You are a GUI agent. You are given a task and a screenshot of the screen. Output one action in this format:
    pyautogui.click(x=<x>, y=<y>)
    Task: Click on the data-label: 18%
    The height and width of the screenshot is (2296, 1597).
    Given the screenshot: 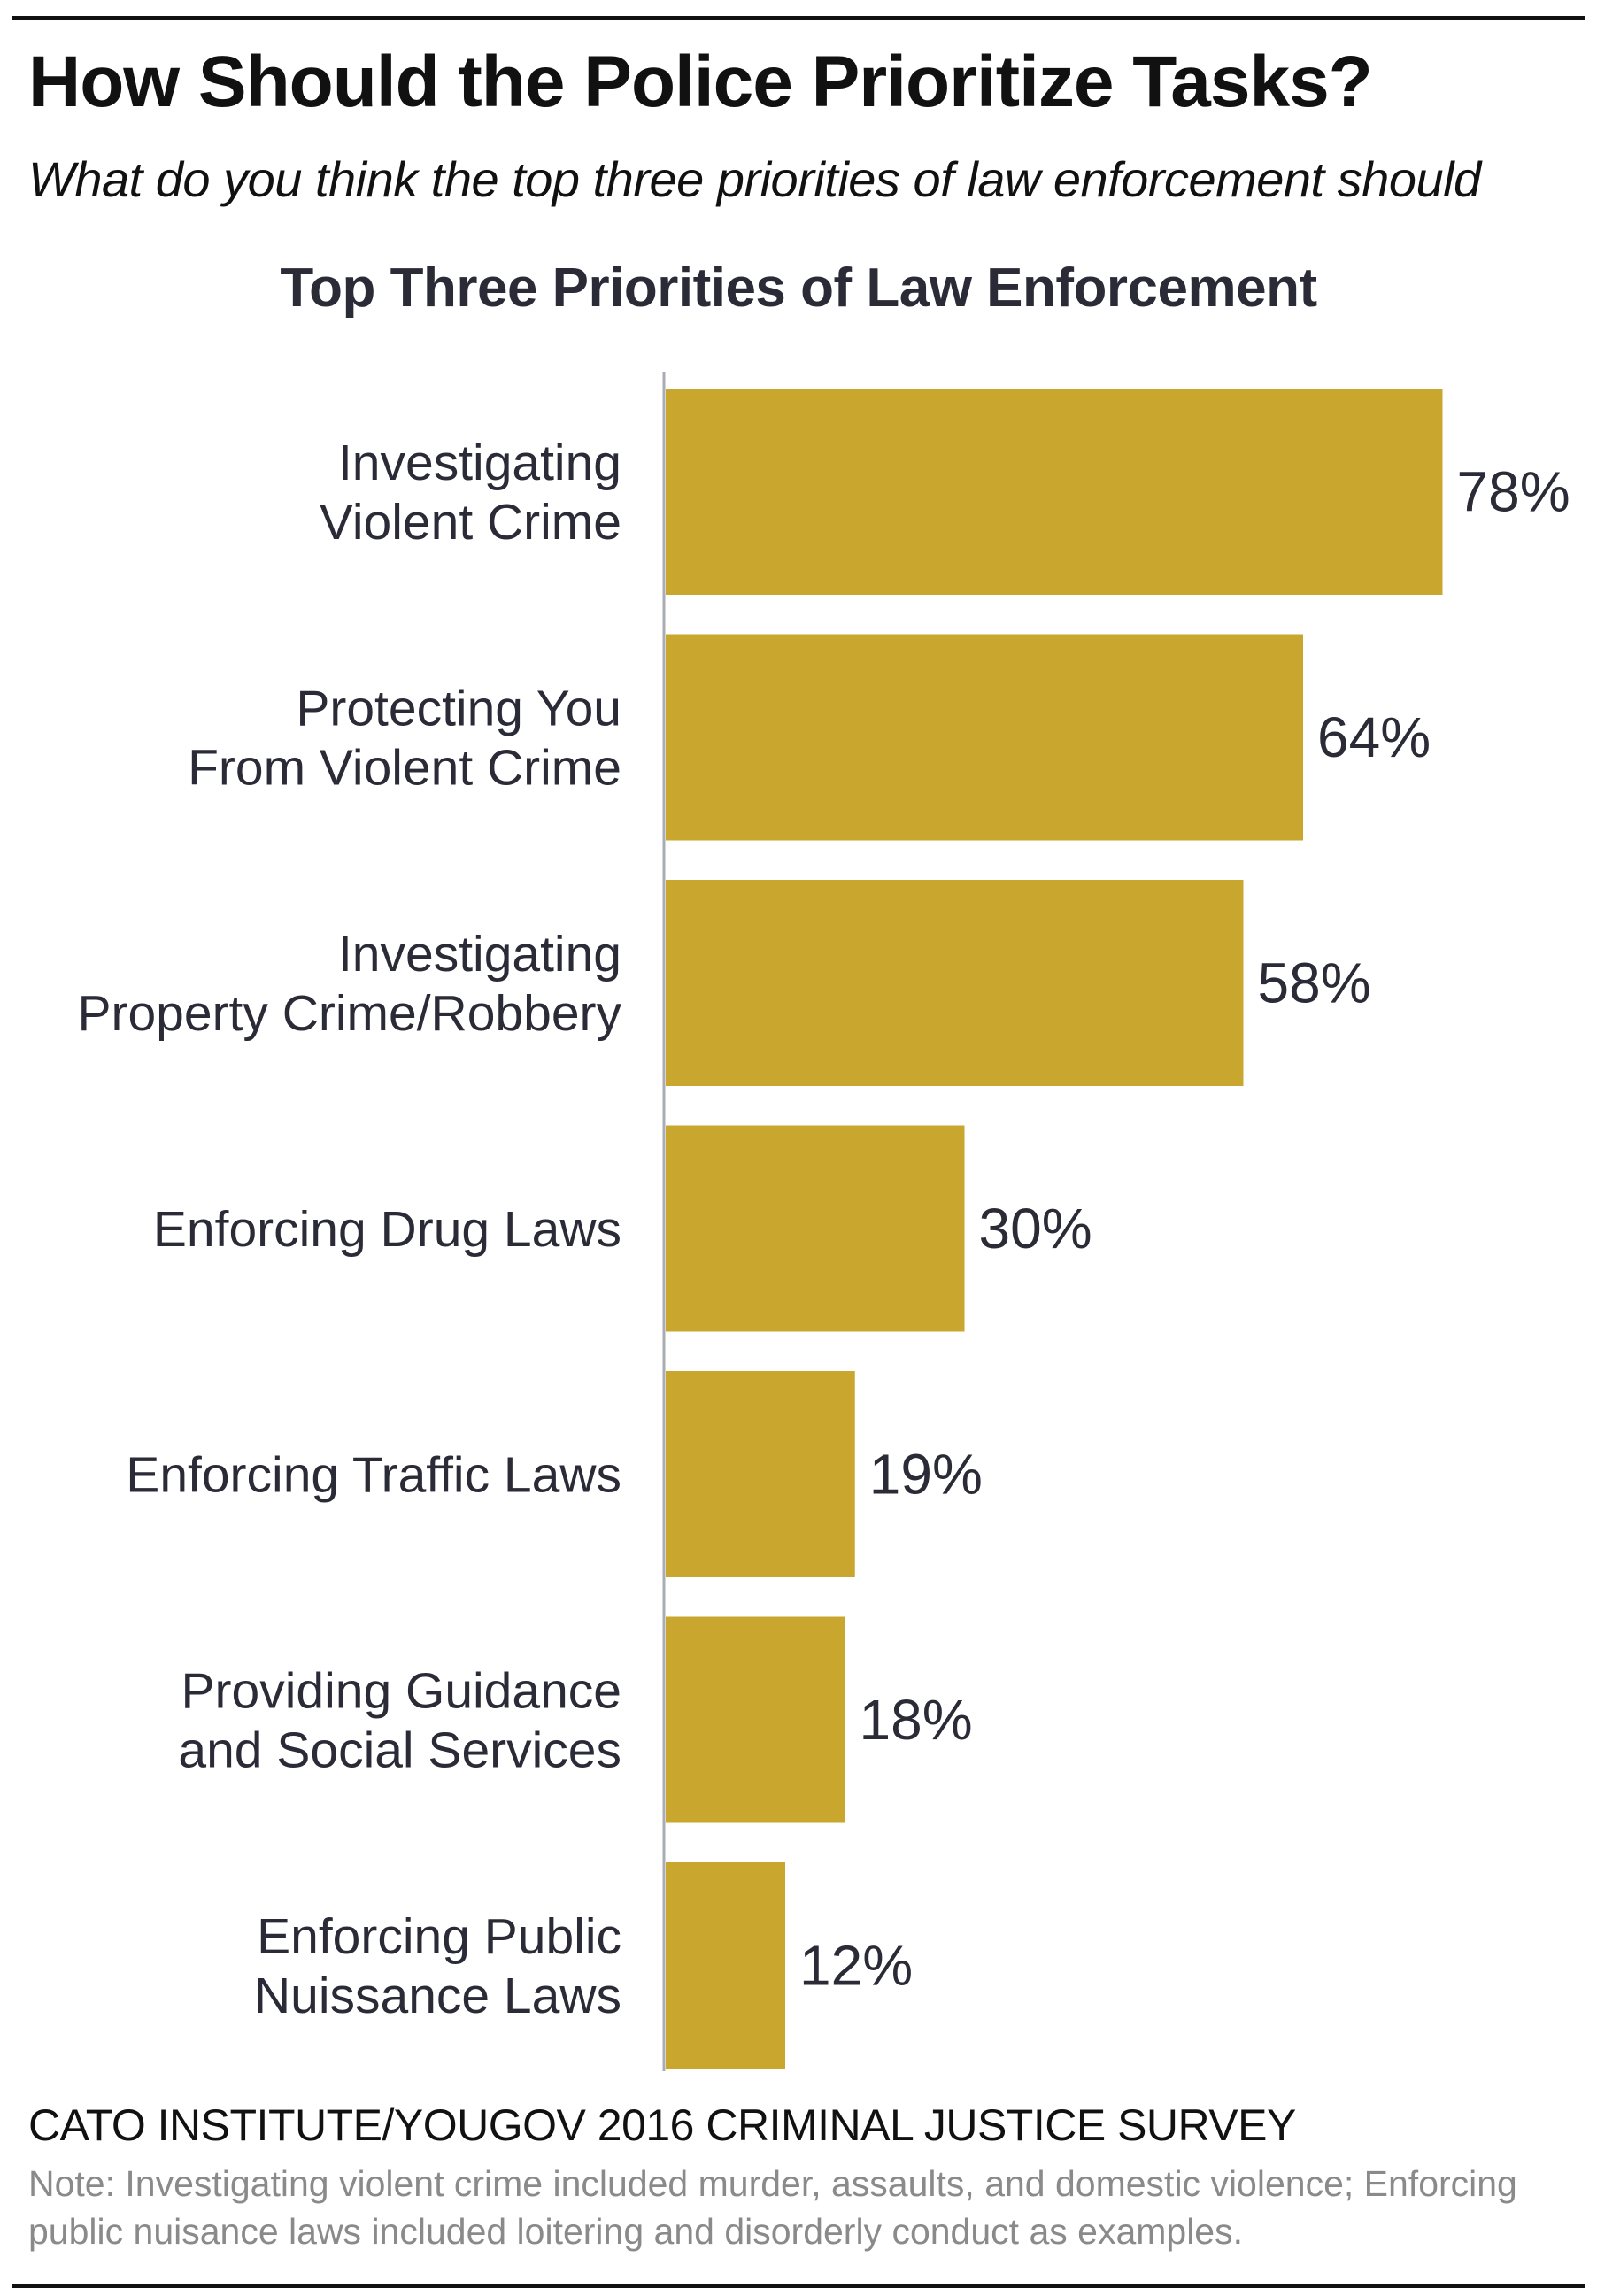 What is the action you would take?
    pyautogui.click(x=916, y=1720)
    